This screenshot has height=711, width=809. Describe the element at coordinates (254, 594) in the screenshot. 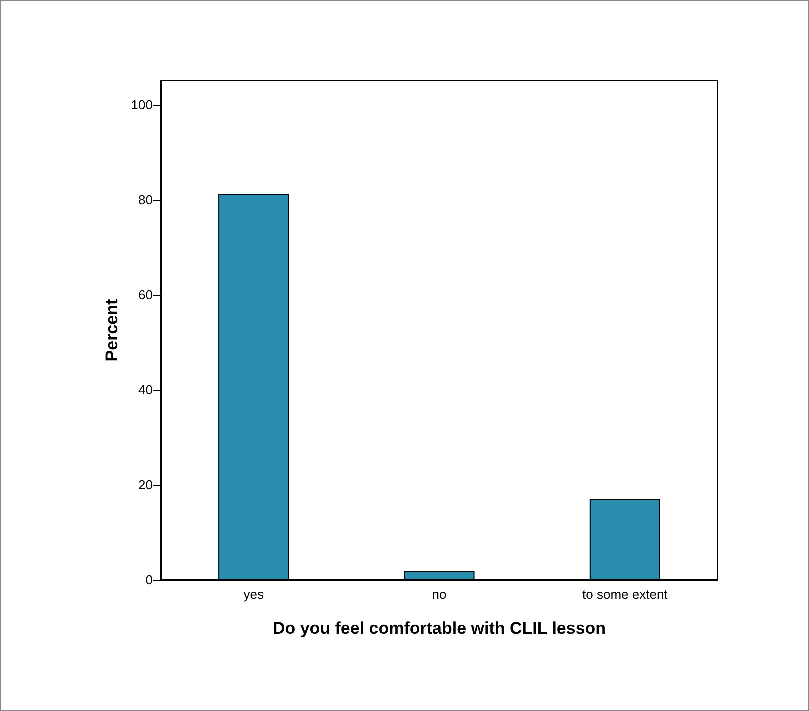

I see `x-tick-label: yes` at that location.